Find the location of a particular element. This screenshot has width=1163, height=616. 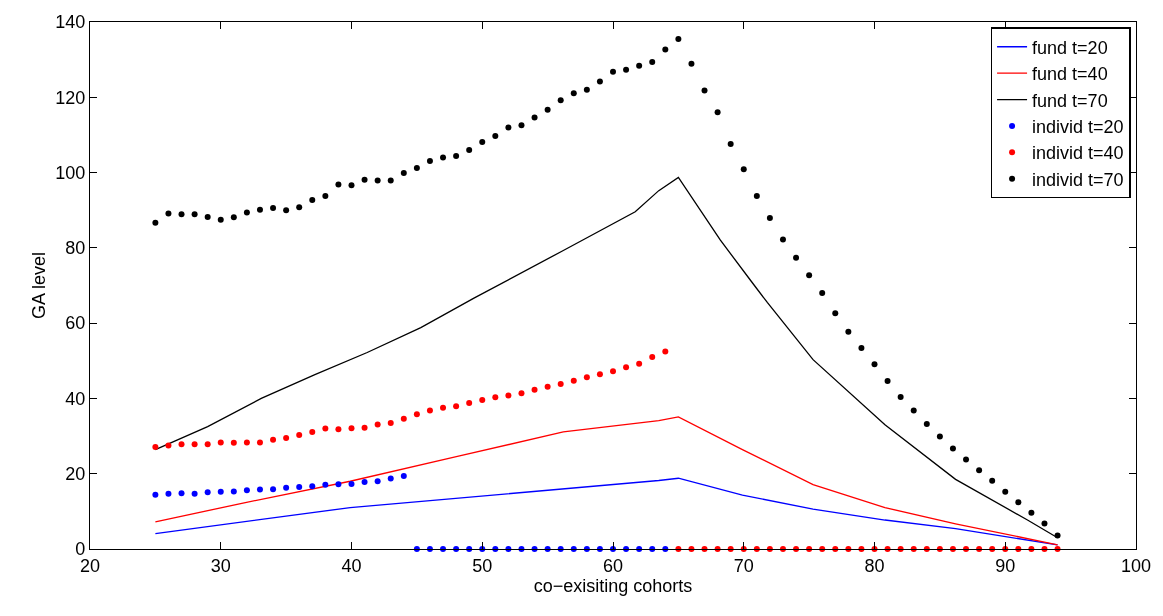

x-axis-title: co−exisiting cohorts is located at coordinates (613, 585).